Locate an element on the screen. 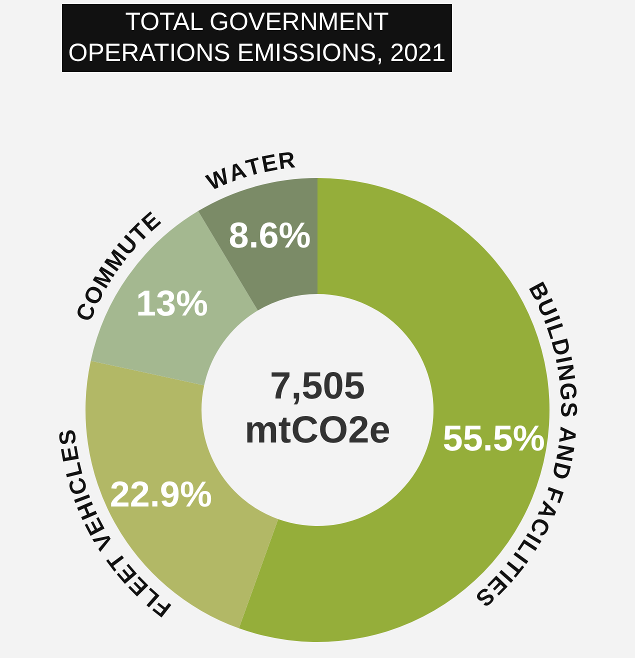 The image size is (635, 658). data-label: 22.9% is located at coordinates (161, 494).